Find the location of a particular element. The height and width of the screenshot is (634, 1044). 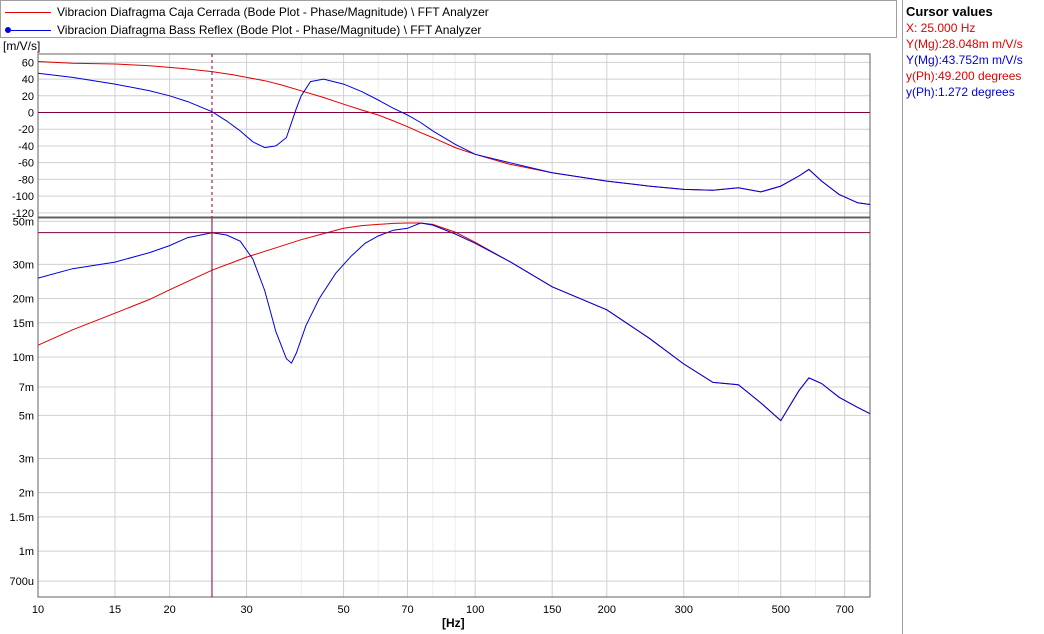

legend-swatch-blue is located at coordinates (28, 30).